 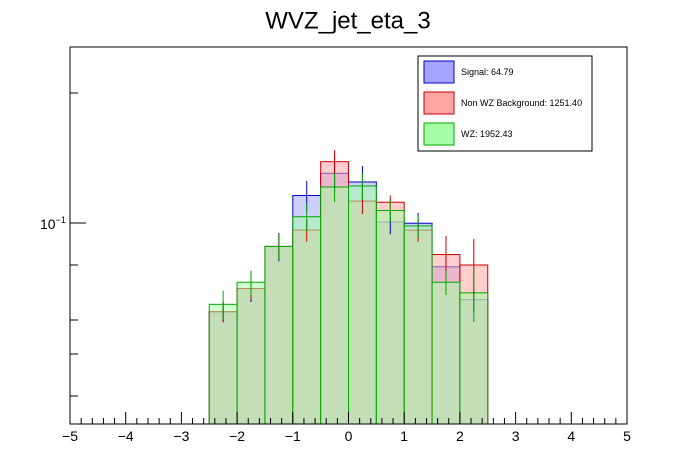 What do you see at coordinates (126, 436) in the screenshot?
I see `x-tick-label: −4` at bounding box center [126, 436].